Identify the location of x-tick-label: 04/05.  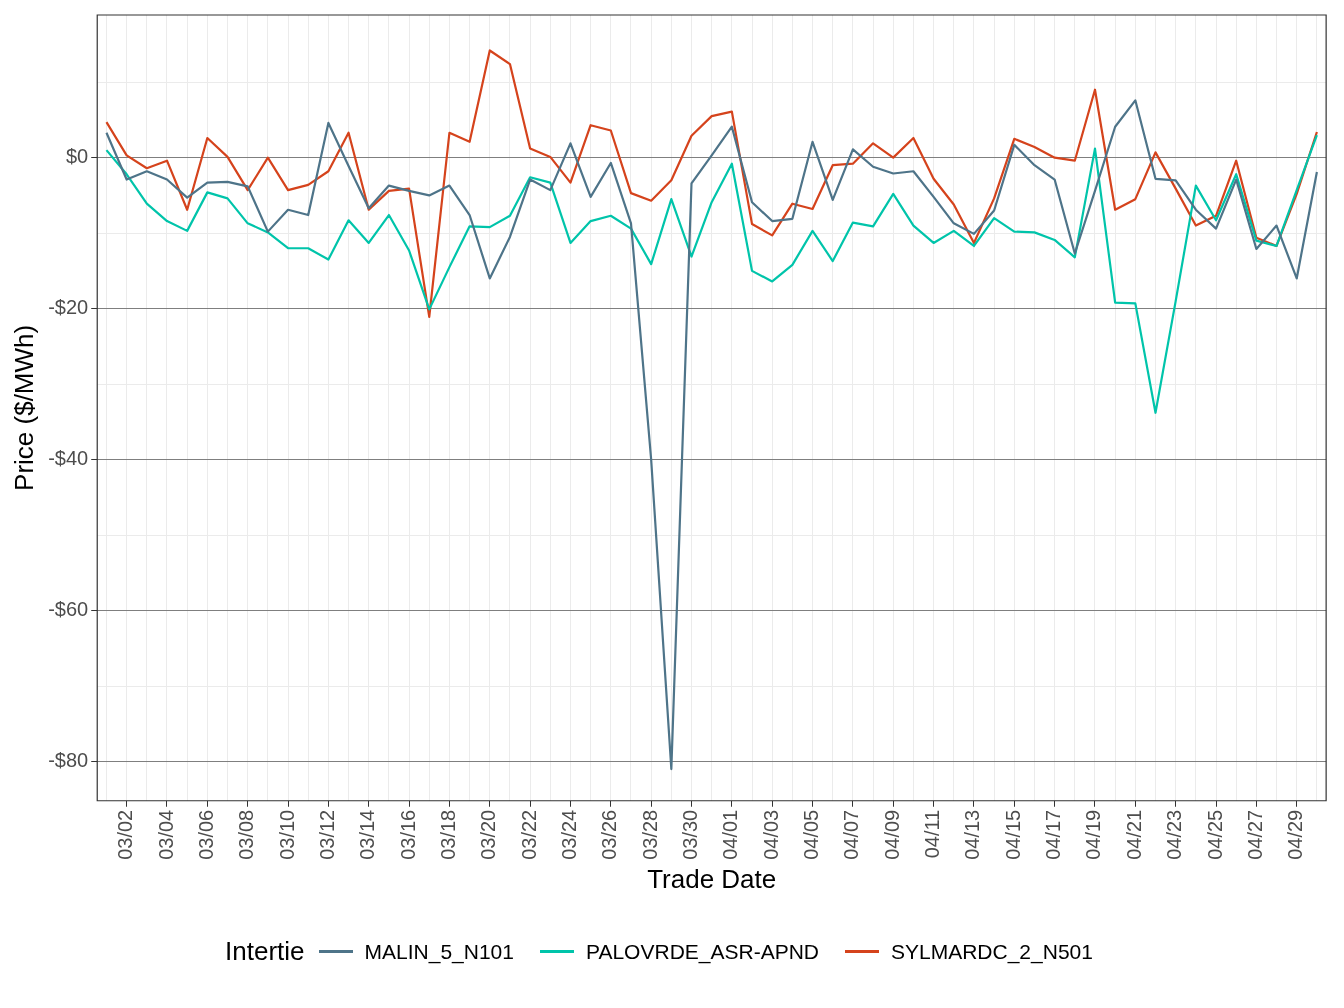
(811, 834).